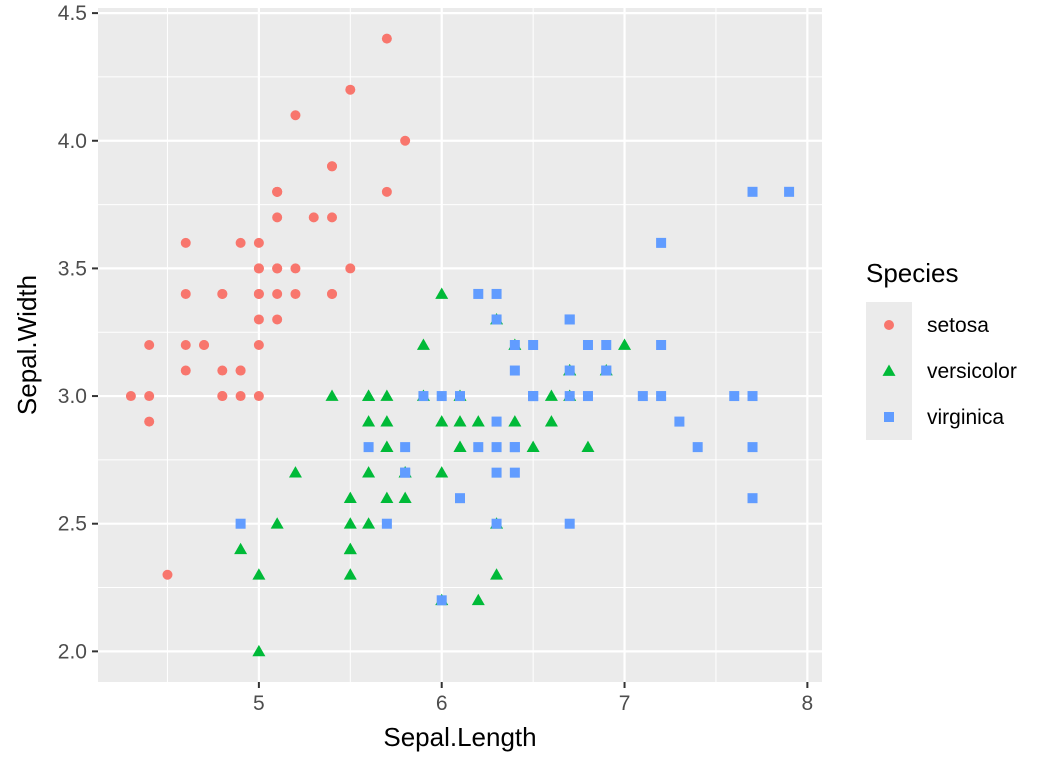 The image size is (1056, 768). I want to click on legend-item-setosa: setosa, so click(927, 325).